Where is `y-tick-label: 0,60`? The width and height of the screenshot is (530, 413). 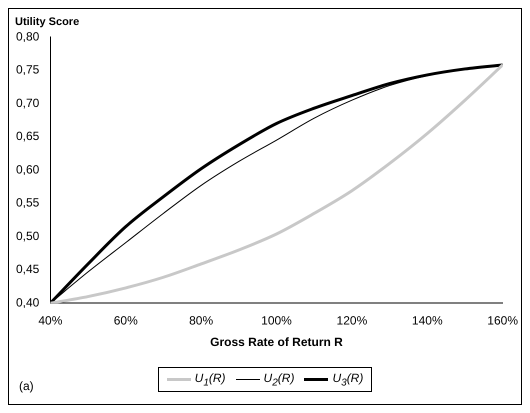
y-tick-label: 0,60 is located at coordinates (28, 169).